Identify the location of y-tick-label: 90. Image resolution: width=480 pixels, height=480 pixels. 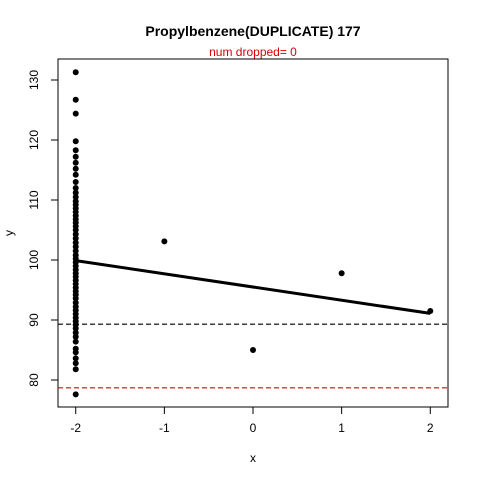
(34, 320).